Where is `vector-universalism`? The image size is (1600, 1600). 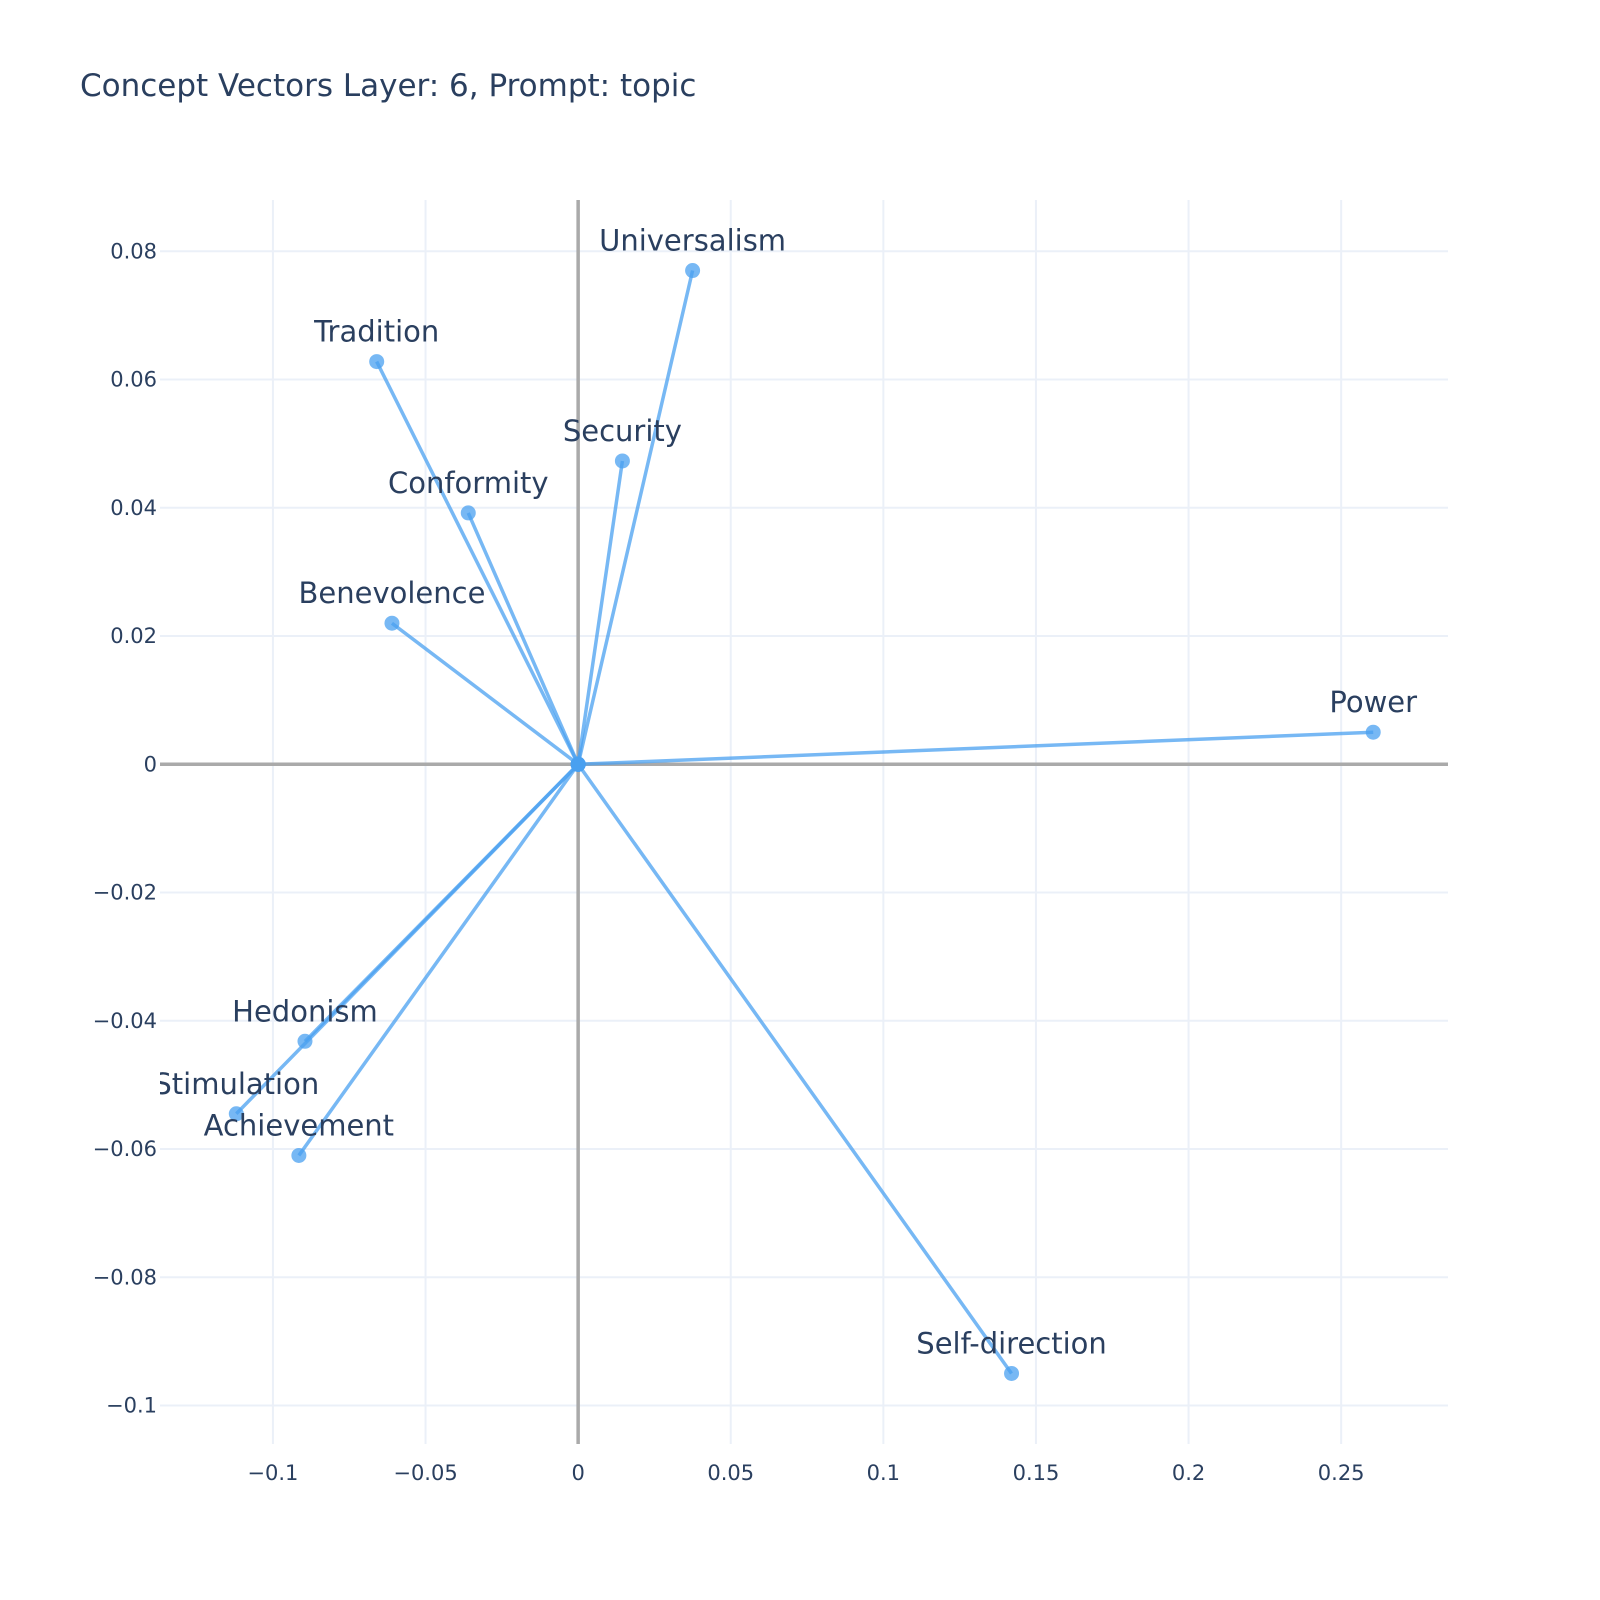 vector-universalism is located at coordinates (635, 517).